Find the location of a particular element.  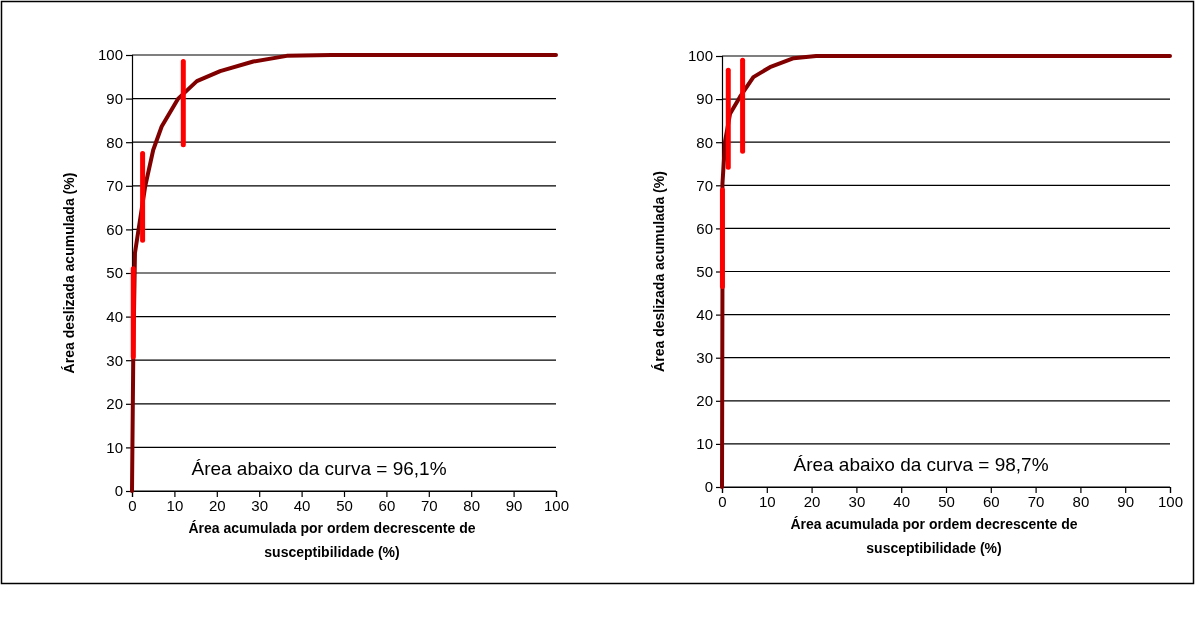

y-tick-label: 0 is located at coordinates (708, 487).